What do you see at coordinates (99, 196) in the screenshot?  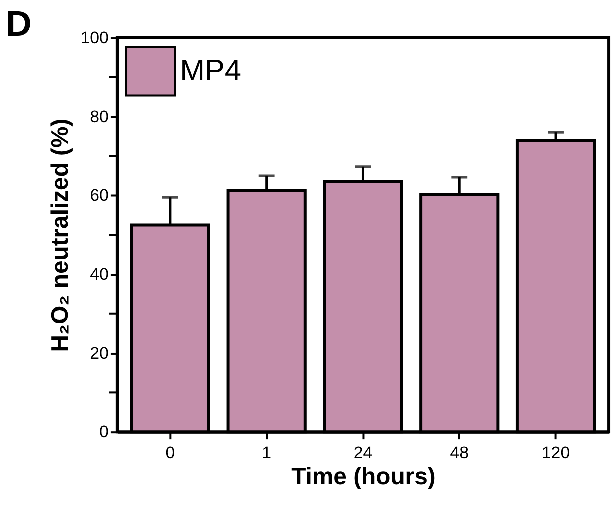 I see `y-tick-label: 60` at bounding box center [99, 196].